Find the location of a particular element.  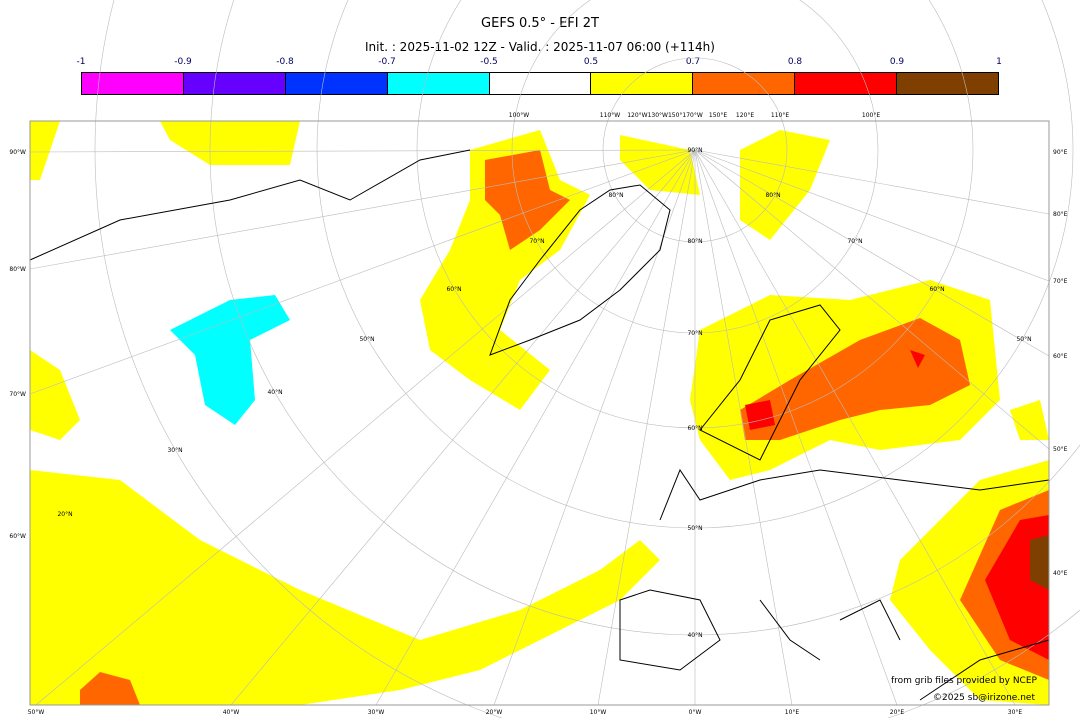

grid-label: 30°W is located at coordinates (376, 712).